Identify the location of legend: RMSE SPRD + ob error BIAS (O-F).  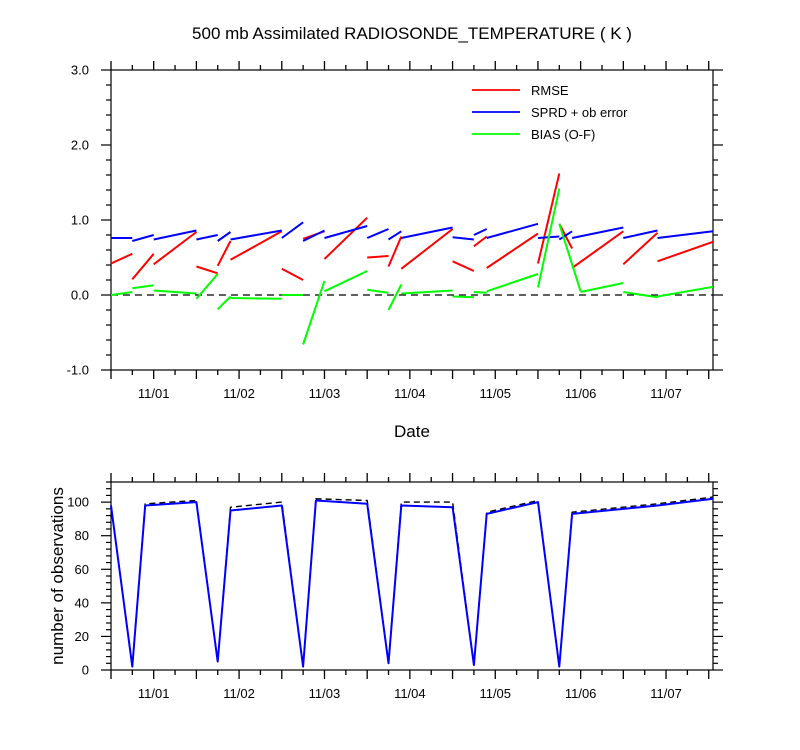
(550, 112).